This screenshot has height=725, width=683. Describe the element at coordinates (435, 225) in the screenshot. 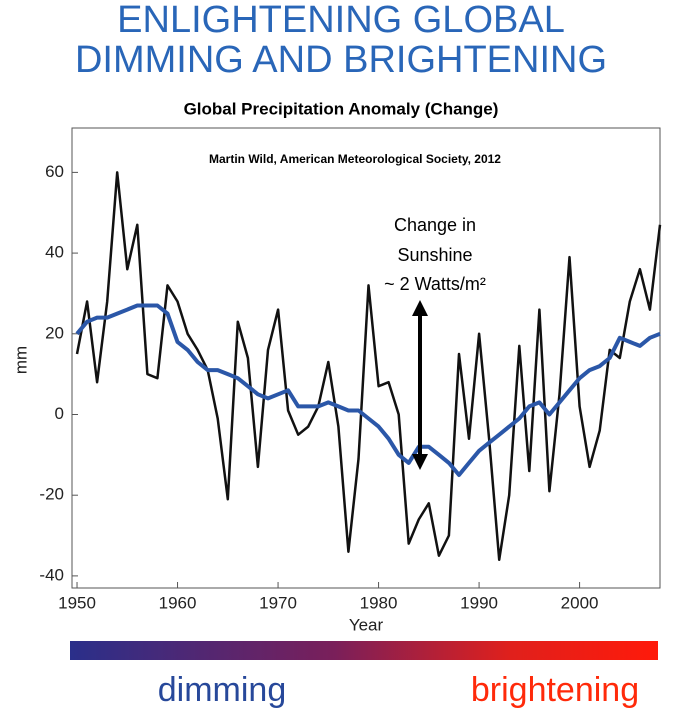

I see `callout: Change in` at that location.